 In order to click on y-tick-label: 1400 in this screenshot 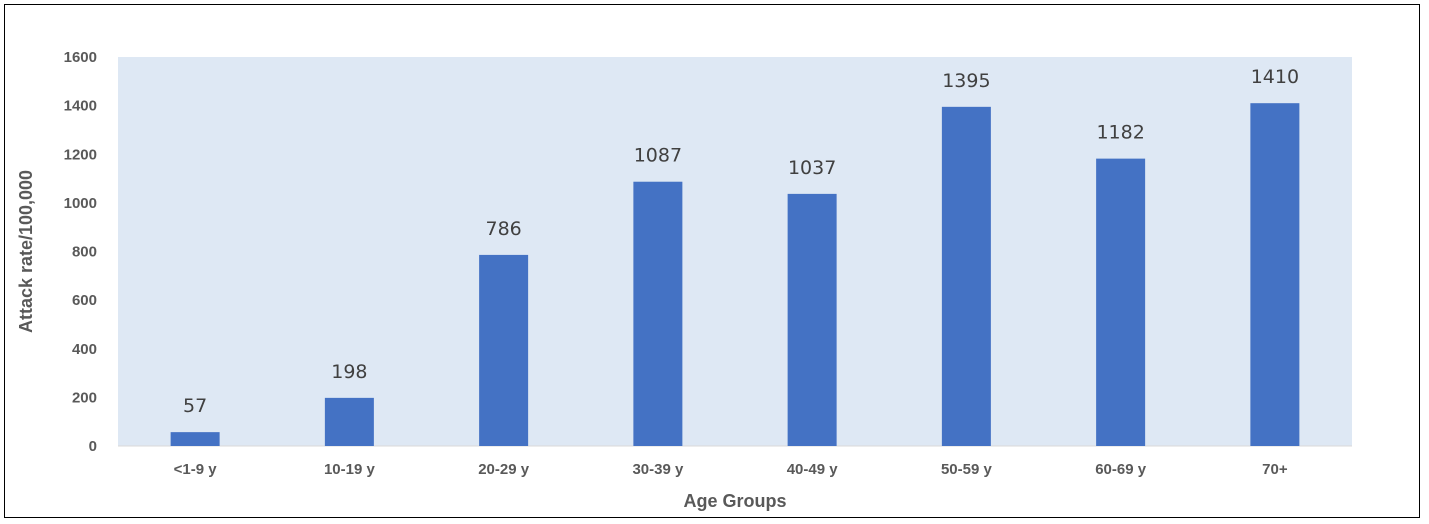, I will do `click(80, 106)`.